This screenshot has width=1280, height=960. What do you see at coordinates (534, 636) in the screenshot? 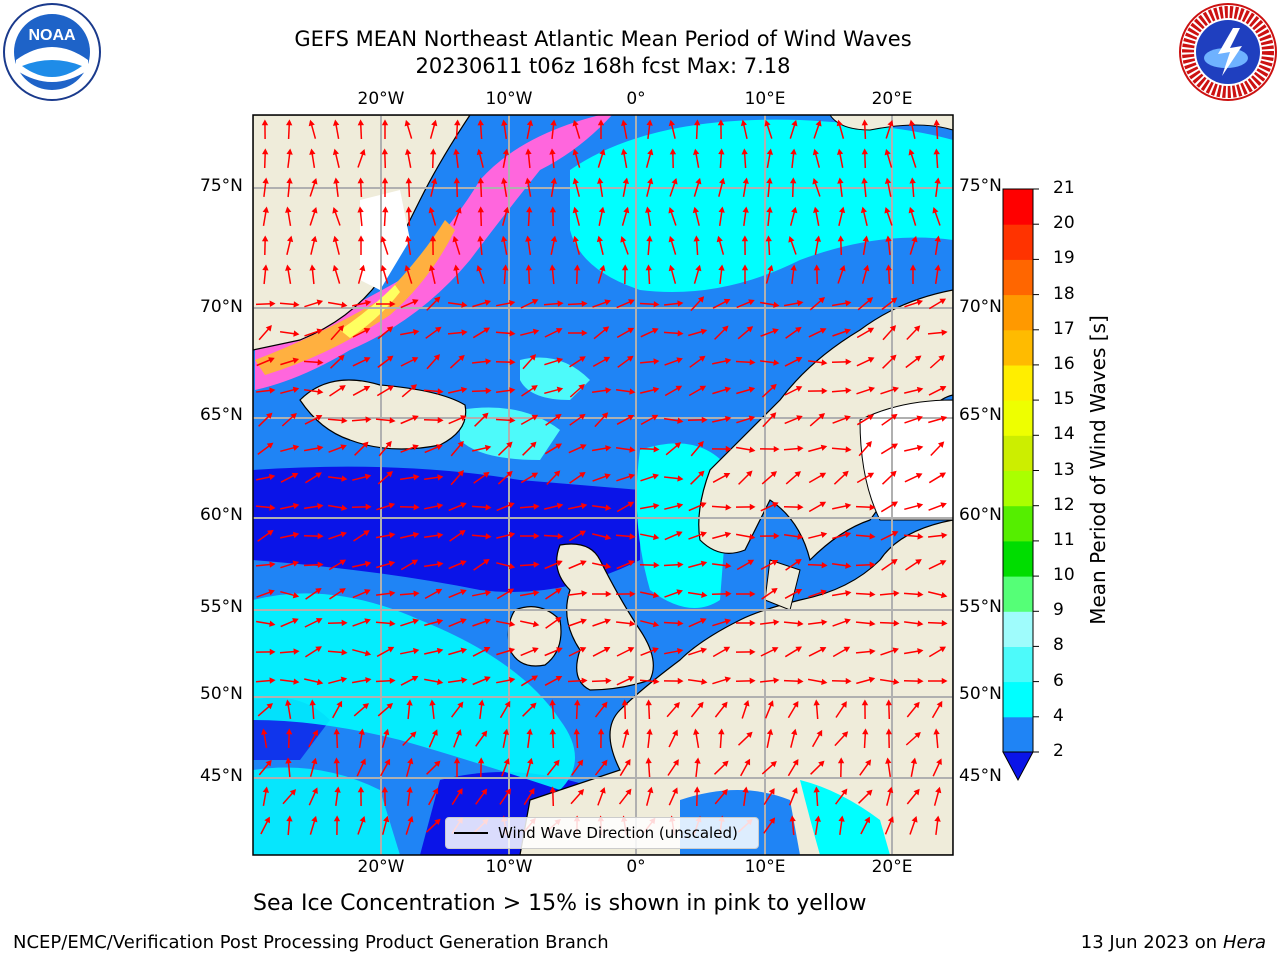
I see `ireland` at bounding box center [534, 636].